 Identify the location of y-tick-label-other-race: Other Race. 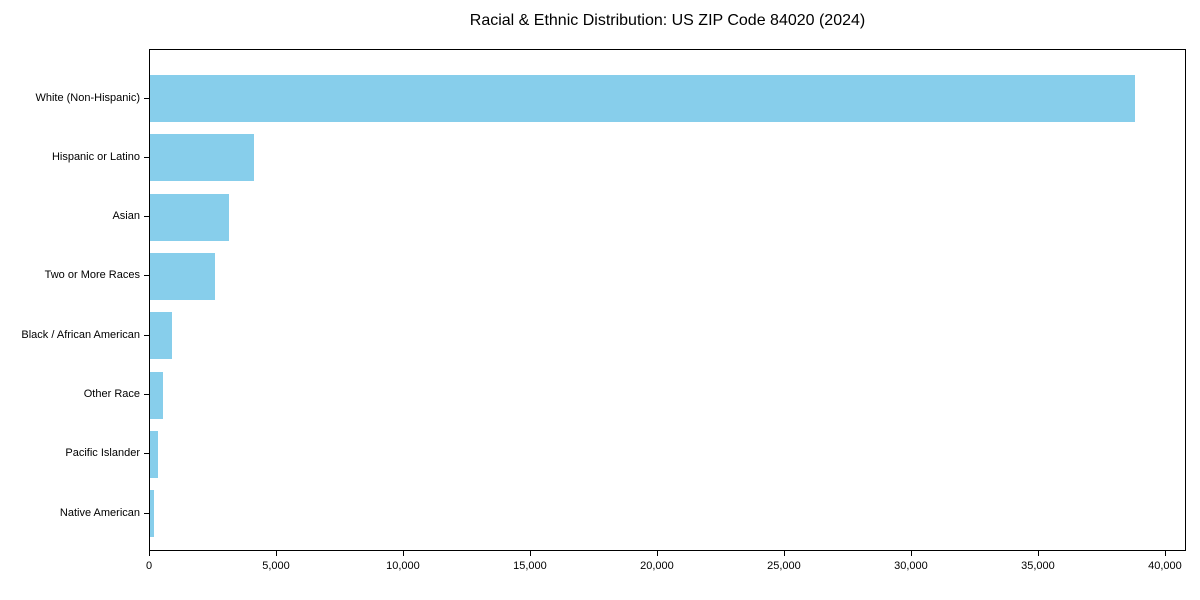
(111, 394).